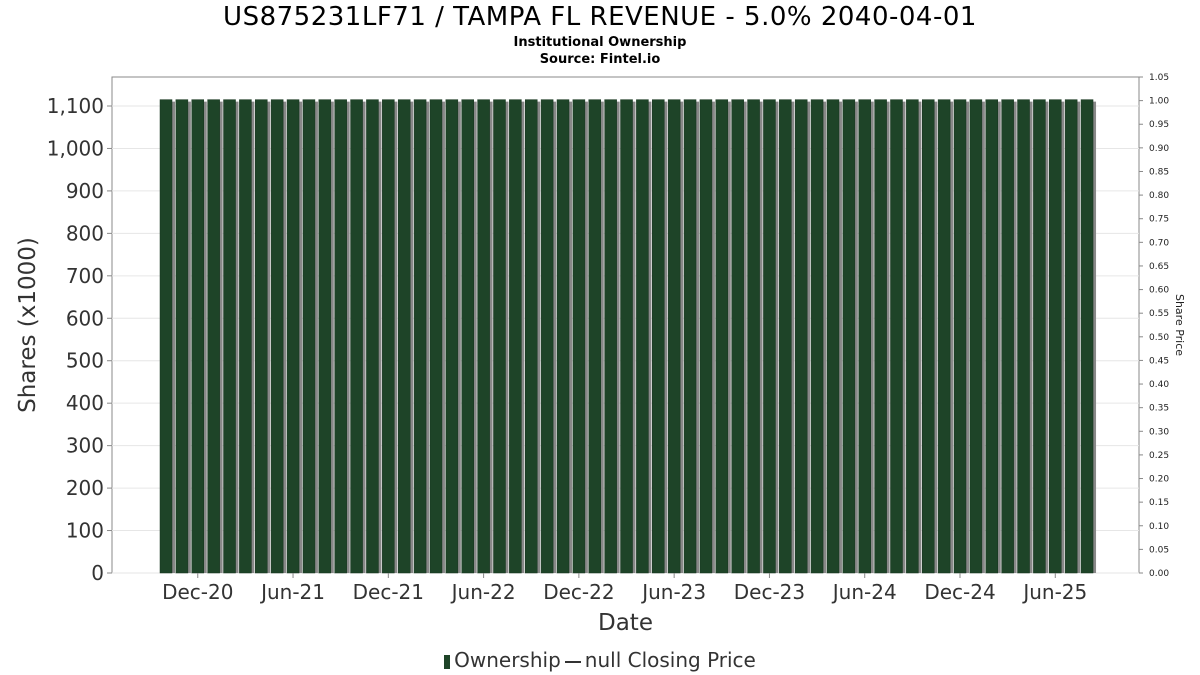  I want to click on y2-tick-label: 0.30, so click(1159, 432).